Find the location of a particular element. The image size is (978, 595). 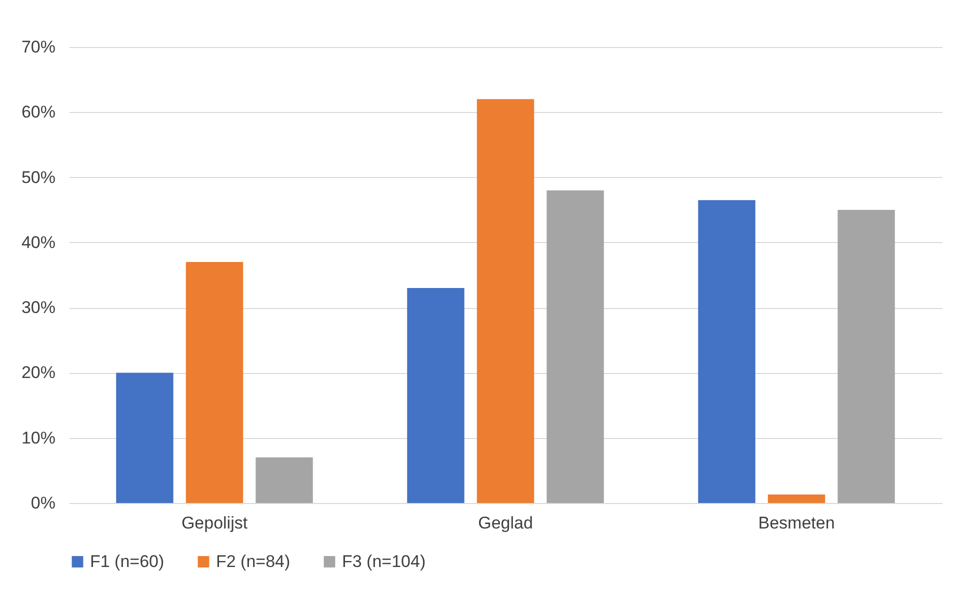

x-tick-label: Geglad is located at coordinates (505, 523).